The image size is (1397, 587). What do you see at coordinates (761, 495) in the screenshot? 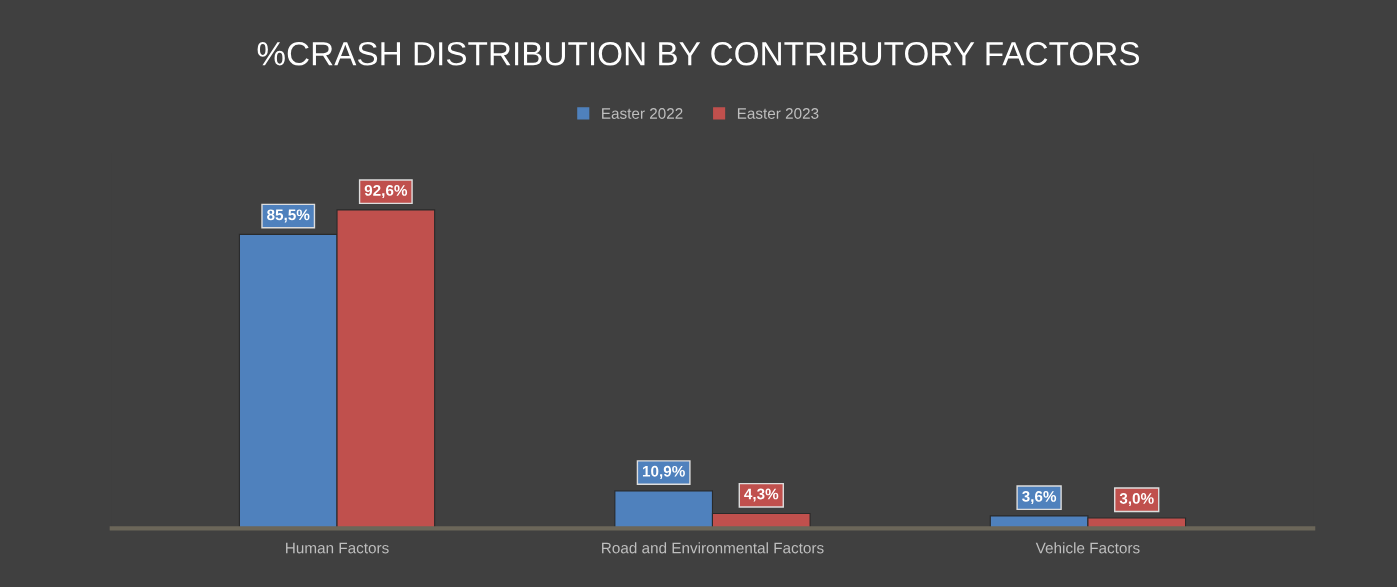
I see `data-label: 4,3%` at bounding box center [761, 495].